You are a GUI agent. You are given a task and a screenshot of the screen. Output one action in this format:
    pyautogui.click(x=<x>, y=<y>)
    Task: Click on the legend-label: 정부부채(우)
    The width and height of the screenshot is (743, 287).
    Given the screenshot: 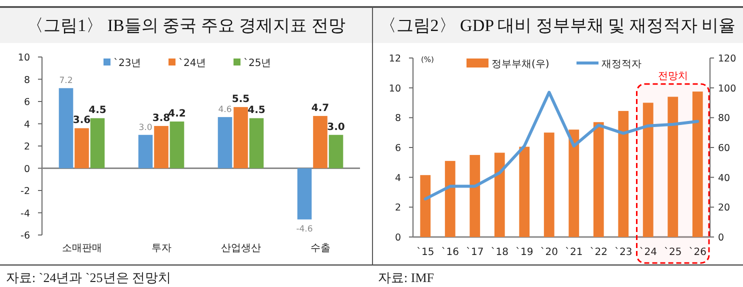 What is the action you would take?
    pyautogui.click(x=521, y=64)
    